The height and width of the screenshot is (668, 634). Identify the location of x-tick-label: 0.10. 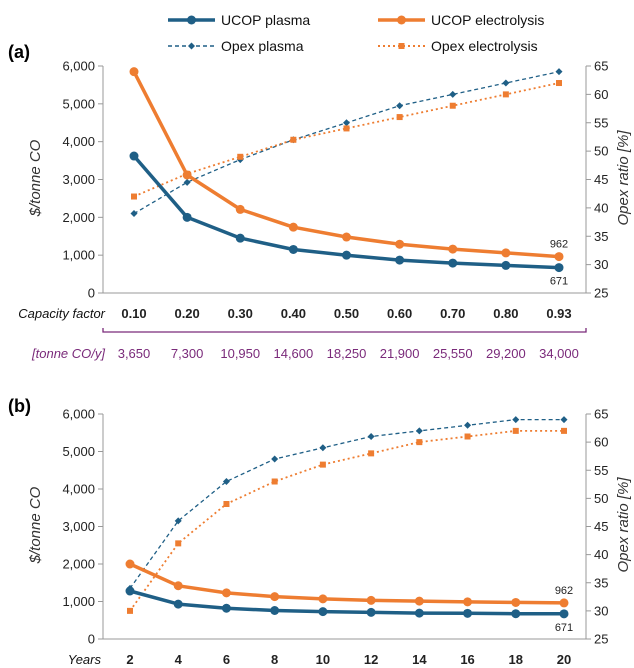
(133, 313).